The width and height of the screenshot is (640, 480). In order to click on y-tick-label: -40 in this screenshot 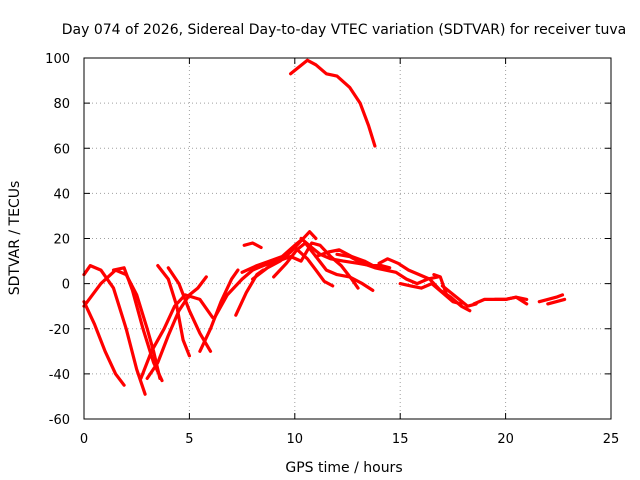, I will do `click(59, 375)`.